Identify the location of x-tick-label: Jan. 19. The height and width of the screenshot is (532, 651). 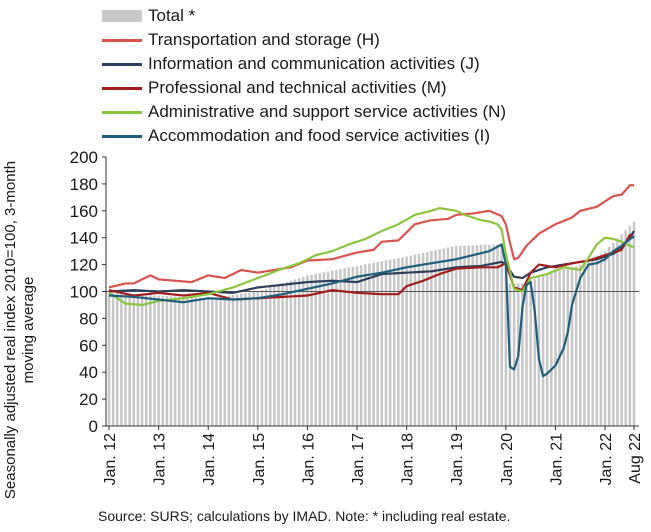
(457, 459).